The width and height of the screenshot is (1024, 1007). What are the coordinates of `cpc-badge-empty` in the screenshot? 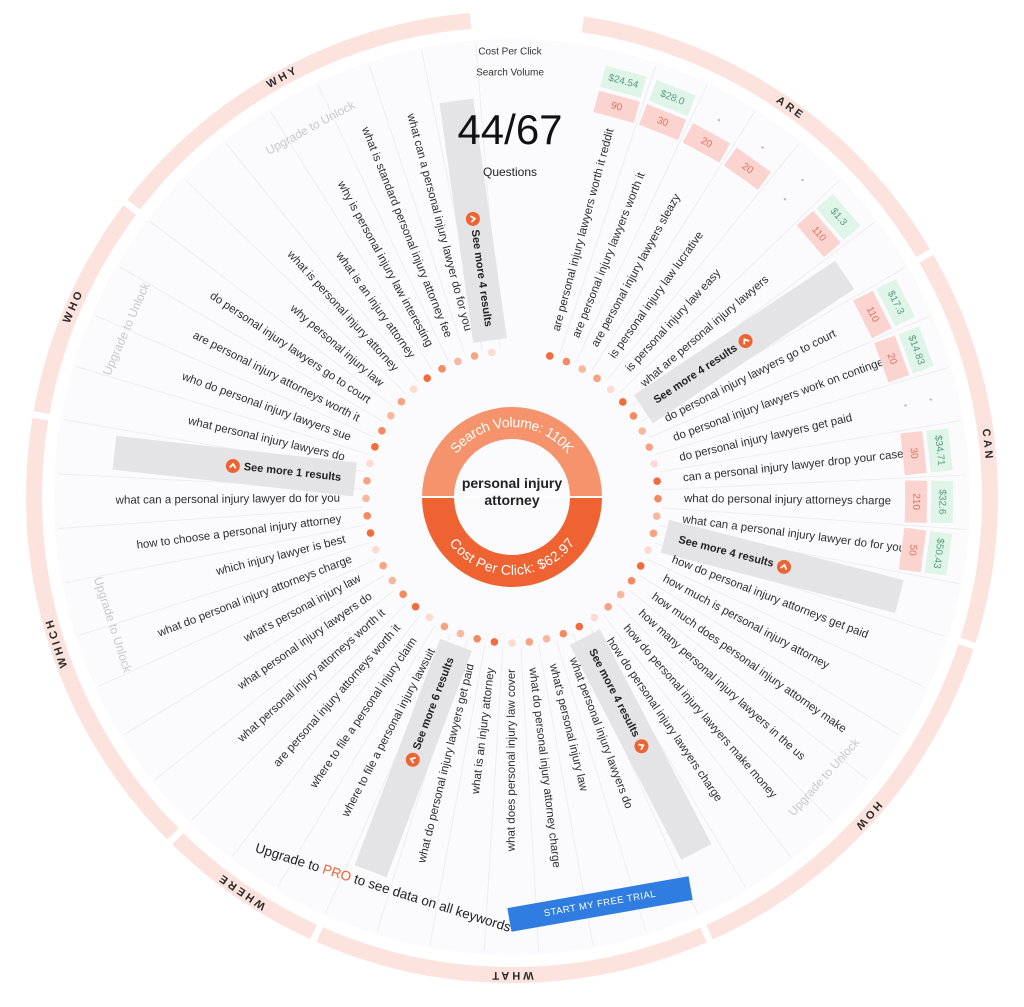 It's located at (802, 180).